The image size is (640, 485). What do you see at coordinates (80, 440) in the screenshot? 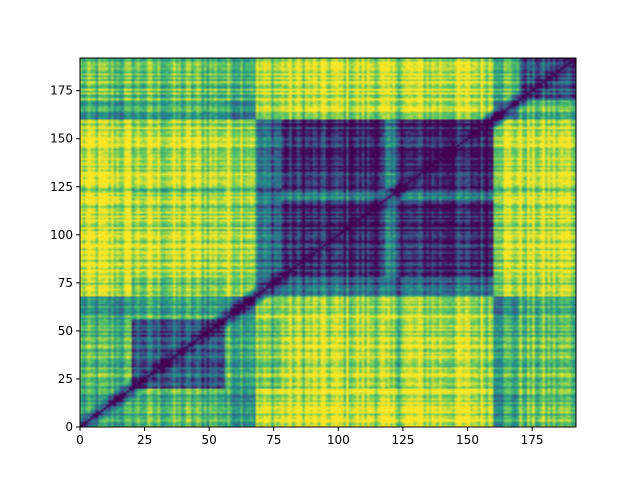
I see `x-tick-label: 0` at bounding box center [80, 440].